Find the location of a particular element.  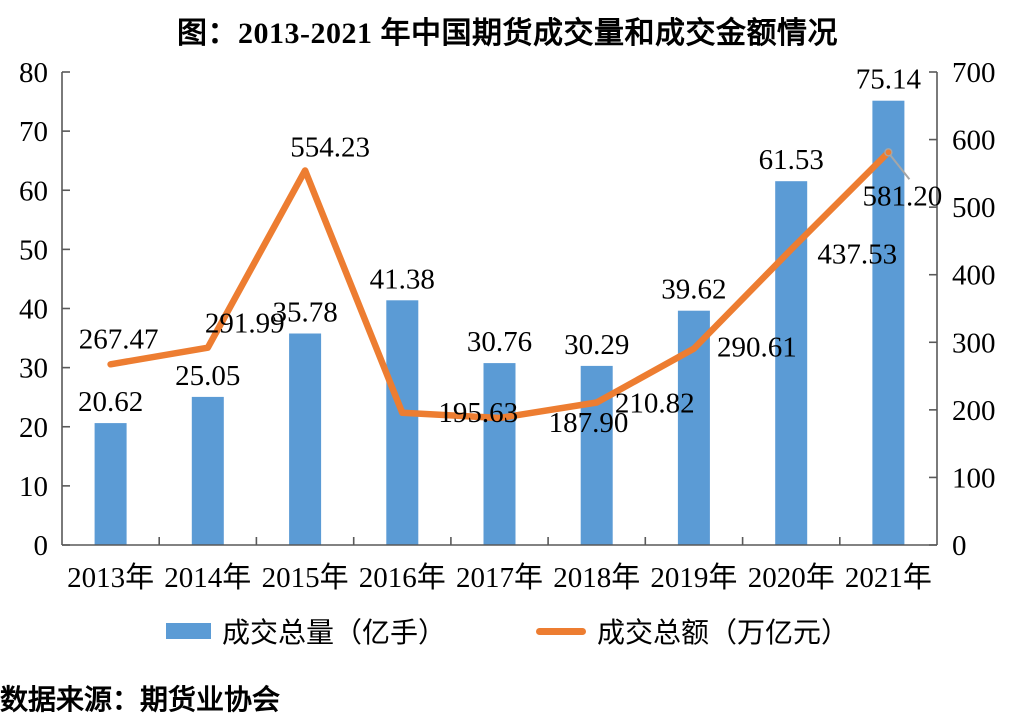

data-source: 数据来源：期货业协会 is located at coordinates (140, 700).